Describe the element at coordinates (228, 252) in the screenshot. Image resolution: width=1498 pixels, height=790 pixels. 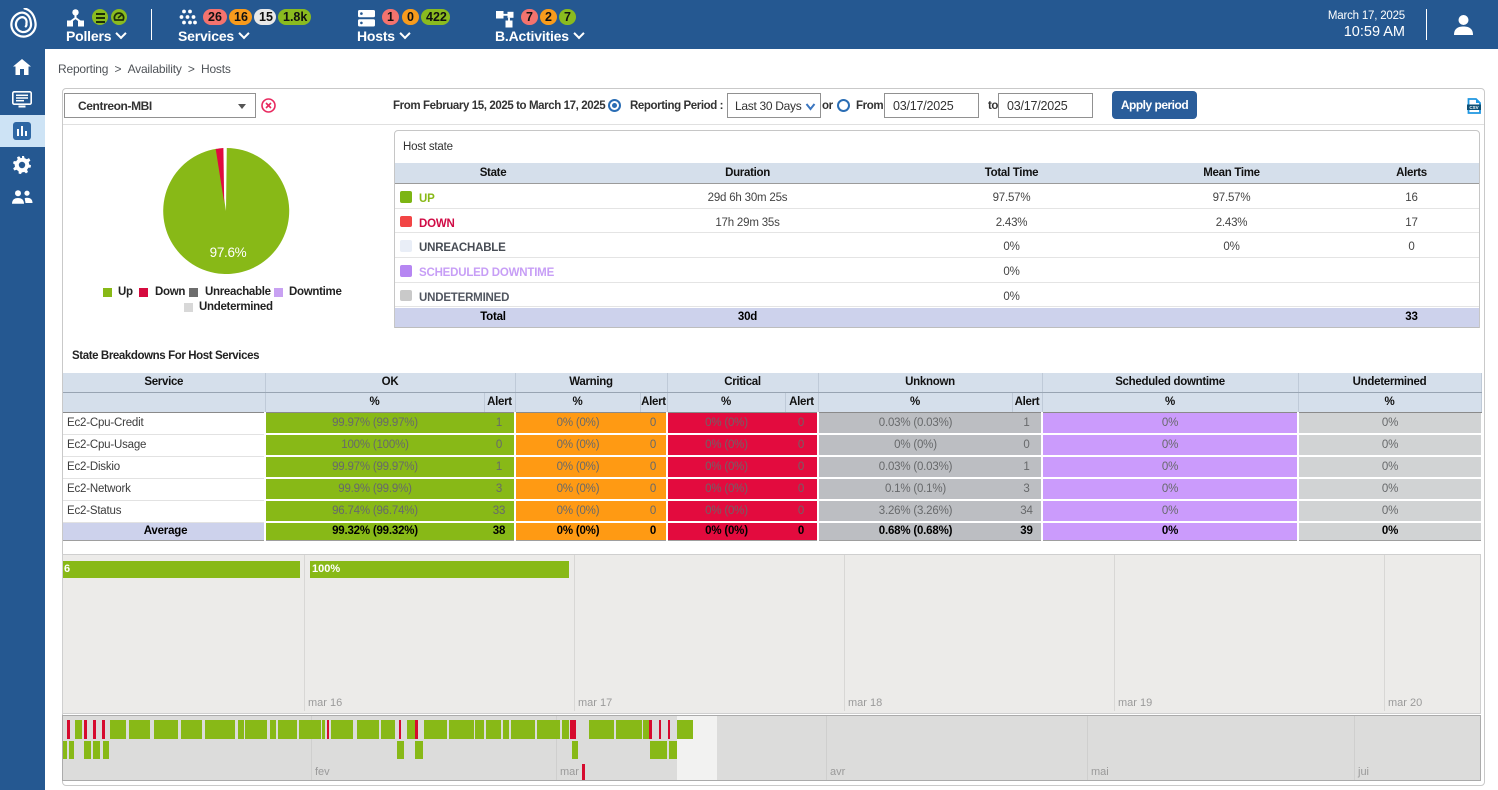
I see `svg-text: 97.6%` at that location.